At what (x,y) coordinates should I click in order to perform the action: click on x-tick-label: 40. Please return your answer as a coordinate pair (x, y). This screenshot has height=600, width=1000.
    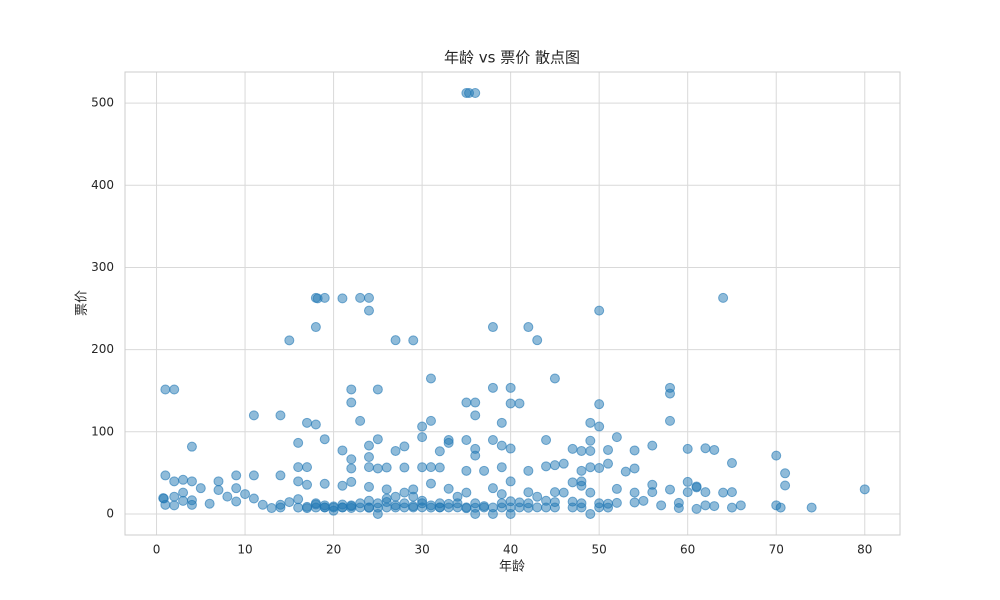
    Looking at the image, I should click on (510, 550).